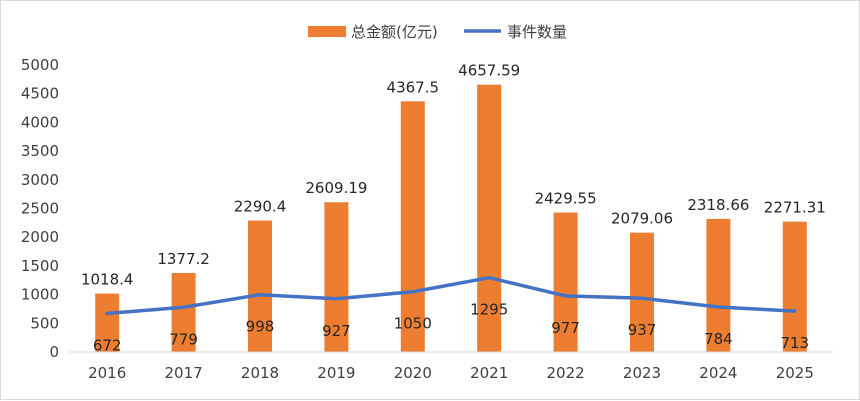  Describe the element at coordinates (718, 339) in the screenshot. I see `line-value-label: 784` at that location.